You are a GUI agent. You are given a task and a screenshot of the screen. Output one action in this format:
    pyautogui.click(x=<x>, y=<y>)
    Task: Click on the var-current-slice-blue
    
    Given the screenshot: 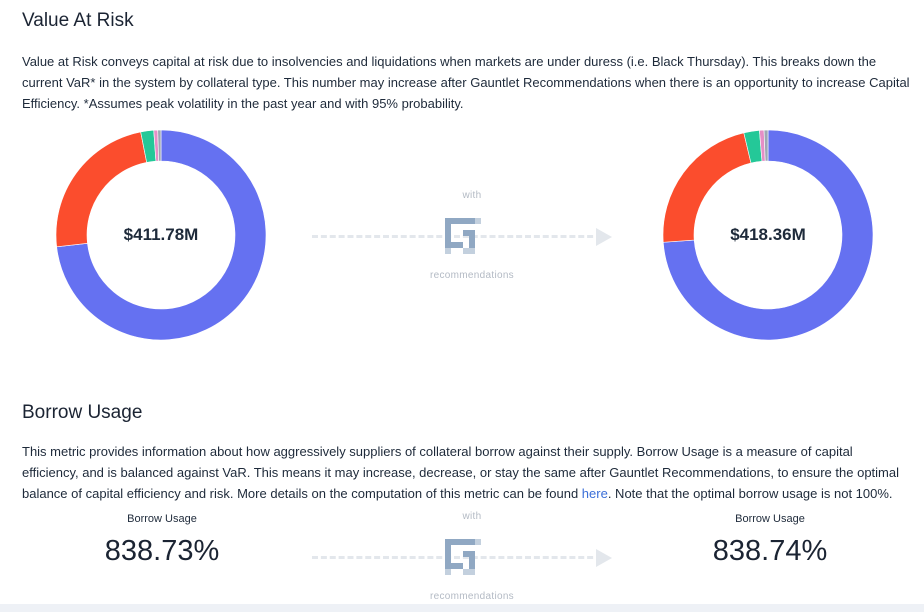 What is the action you would take?
    pyautogui.click(x=161, y=235)
    